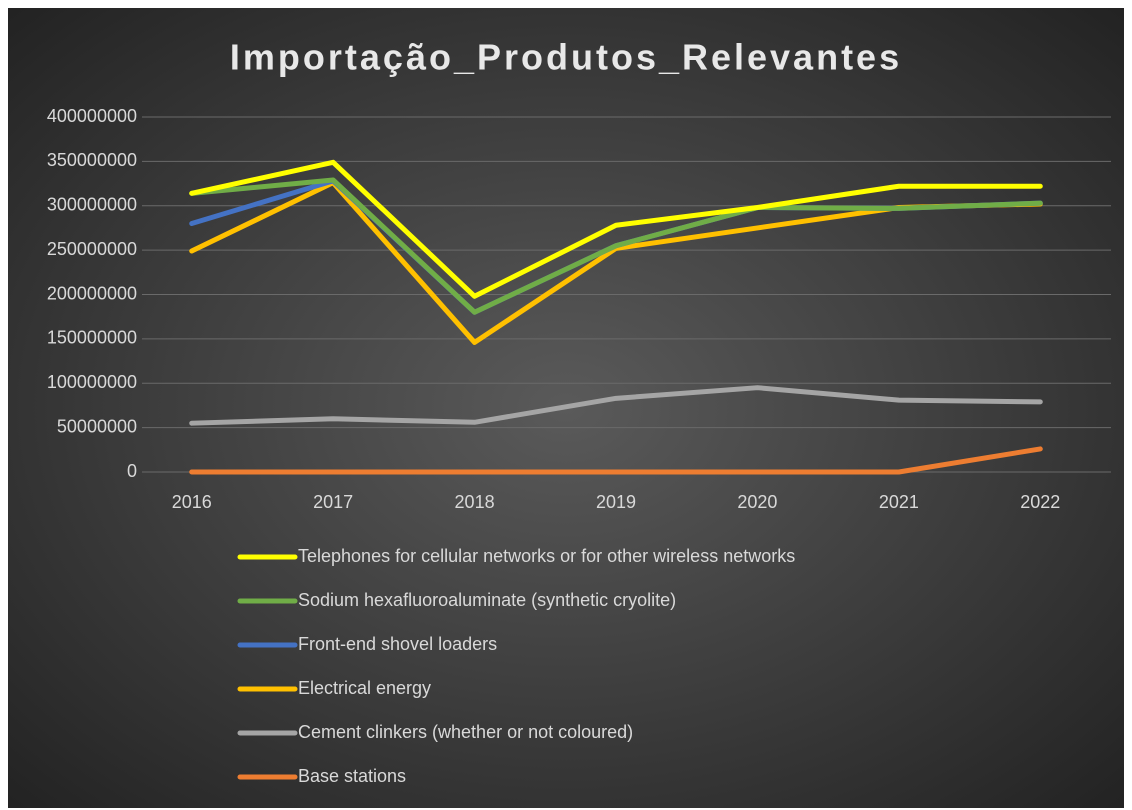 The width and height of the screenshot is (1132, 810). Describe the element at coordinates (92, 293) in the screenshot. I see `y-tick-label: 200000000` at that location.